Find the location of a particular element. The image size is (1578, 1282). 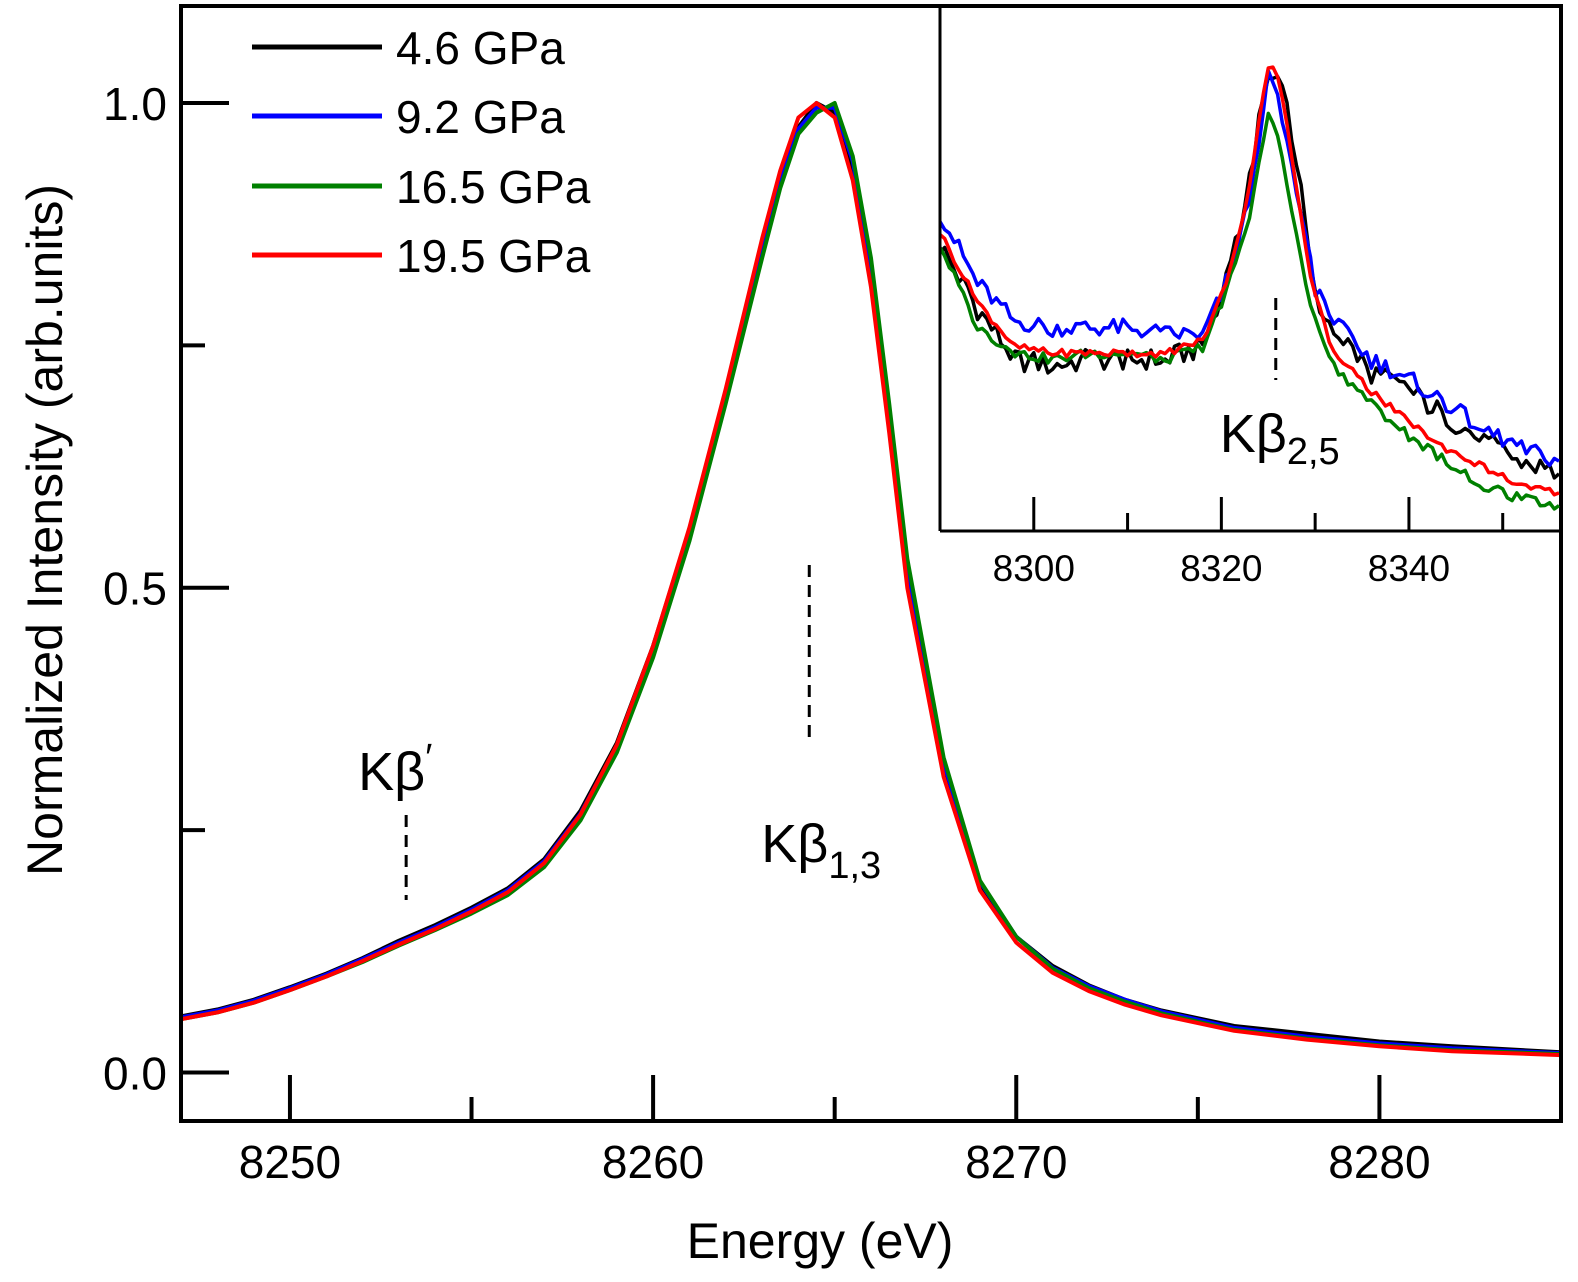

main-x-ticks: 8250 8260 8270 8280 is located at coordinates (835, 1131).